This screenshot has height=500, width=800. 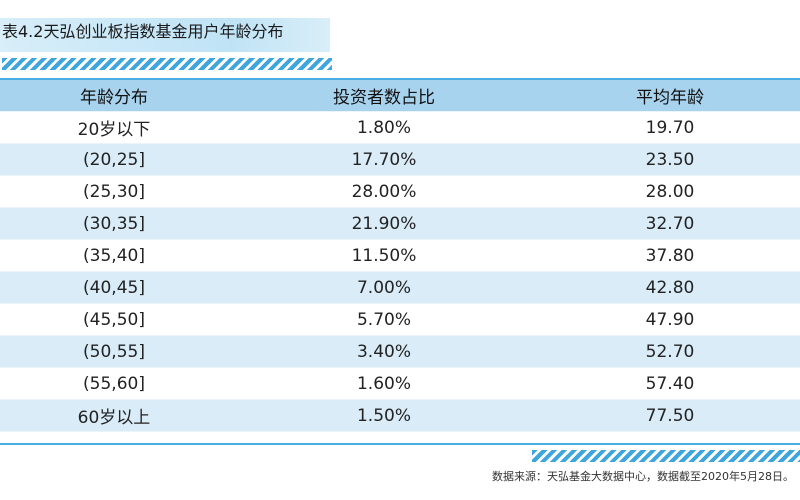 I want to click on cell-age-range: 60岁以上, so click(x=114, y=415).